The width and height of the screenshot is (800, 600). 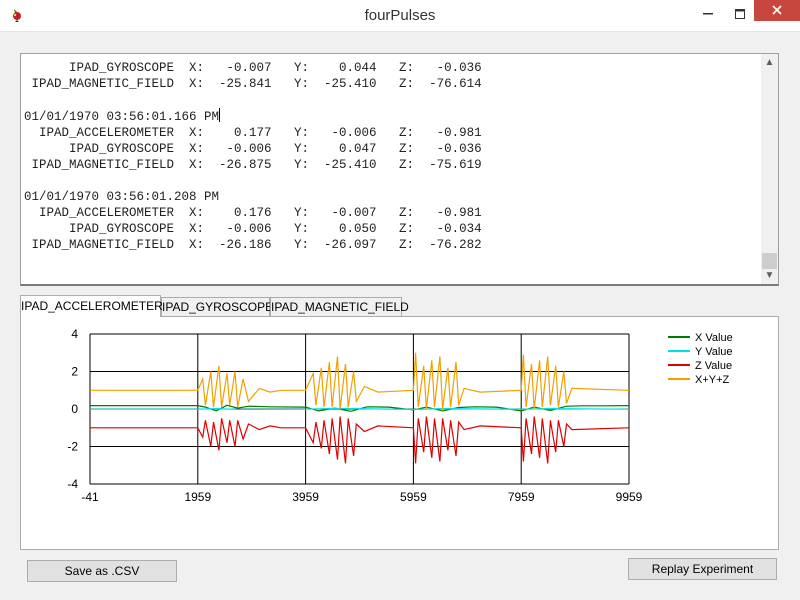 What do you see at coordinates (197, 497) in the screenshot?
I see `x-tick-label: 1959` at bounding box center [197, 497].